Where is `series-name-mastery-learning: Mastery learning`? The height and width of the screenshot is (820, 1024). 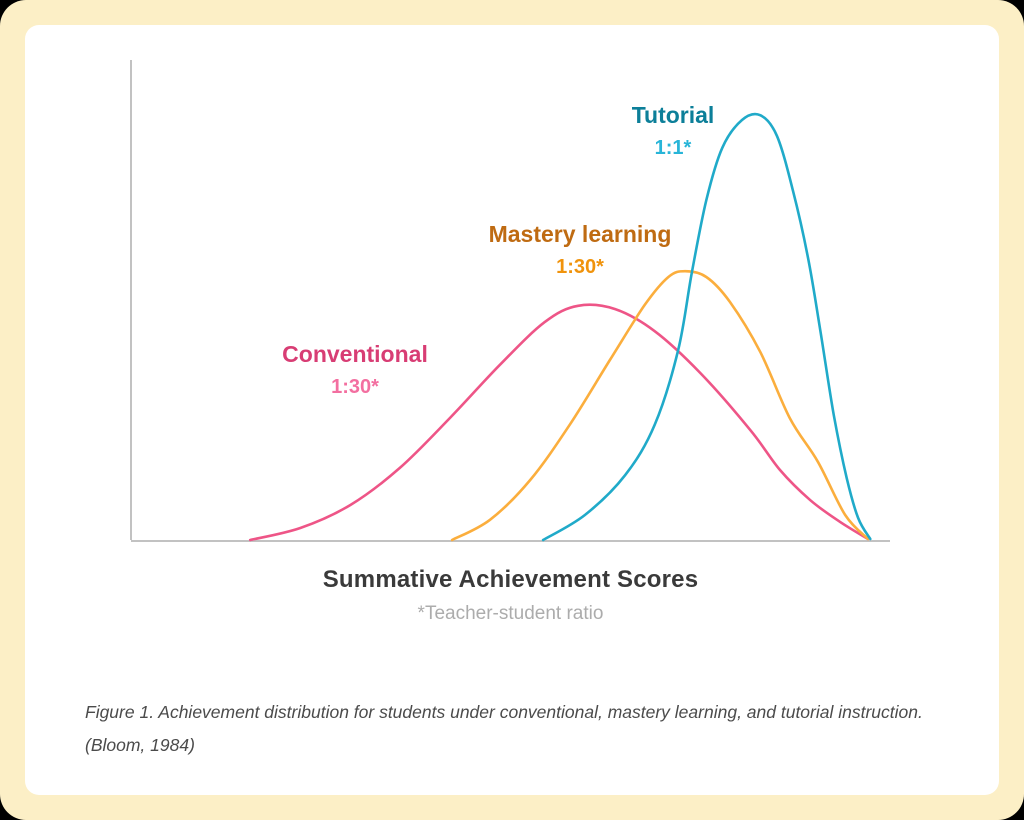 series-name-mastery-learning: Mastery learning is located at coordinates (580, 234).